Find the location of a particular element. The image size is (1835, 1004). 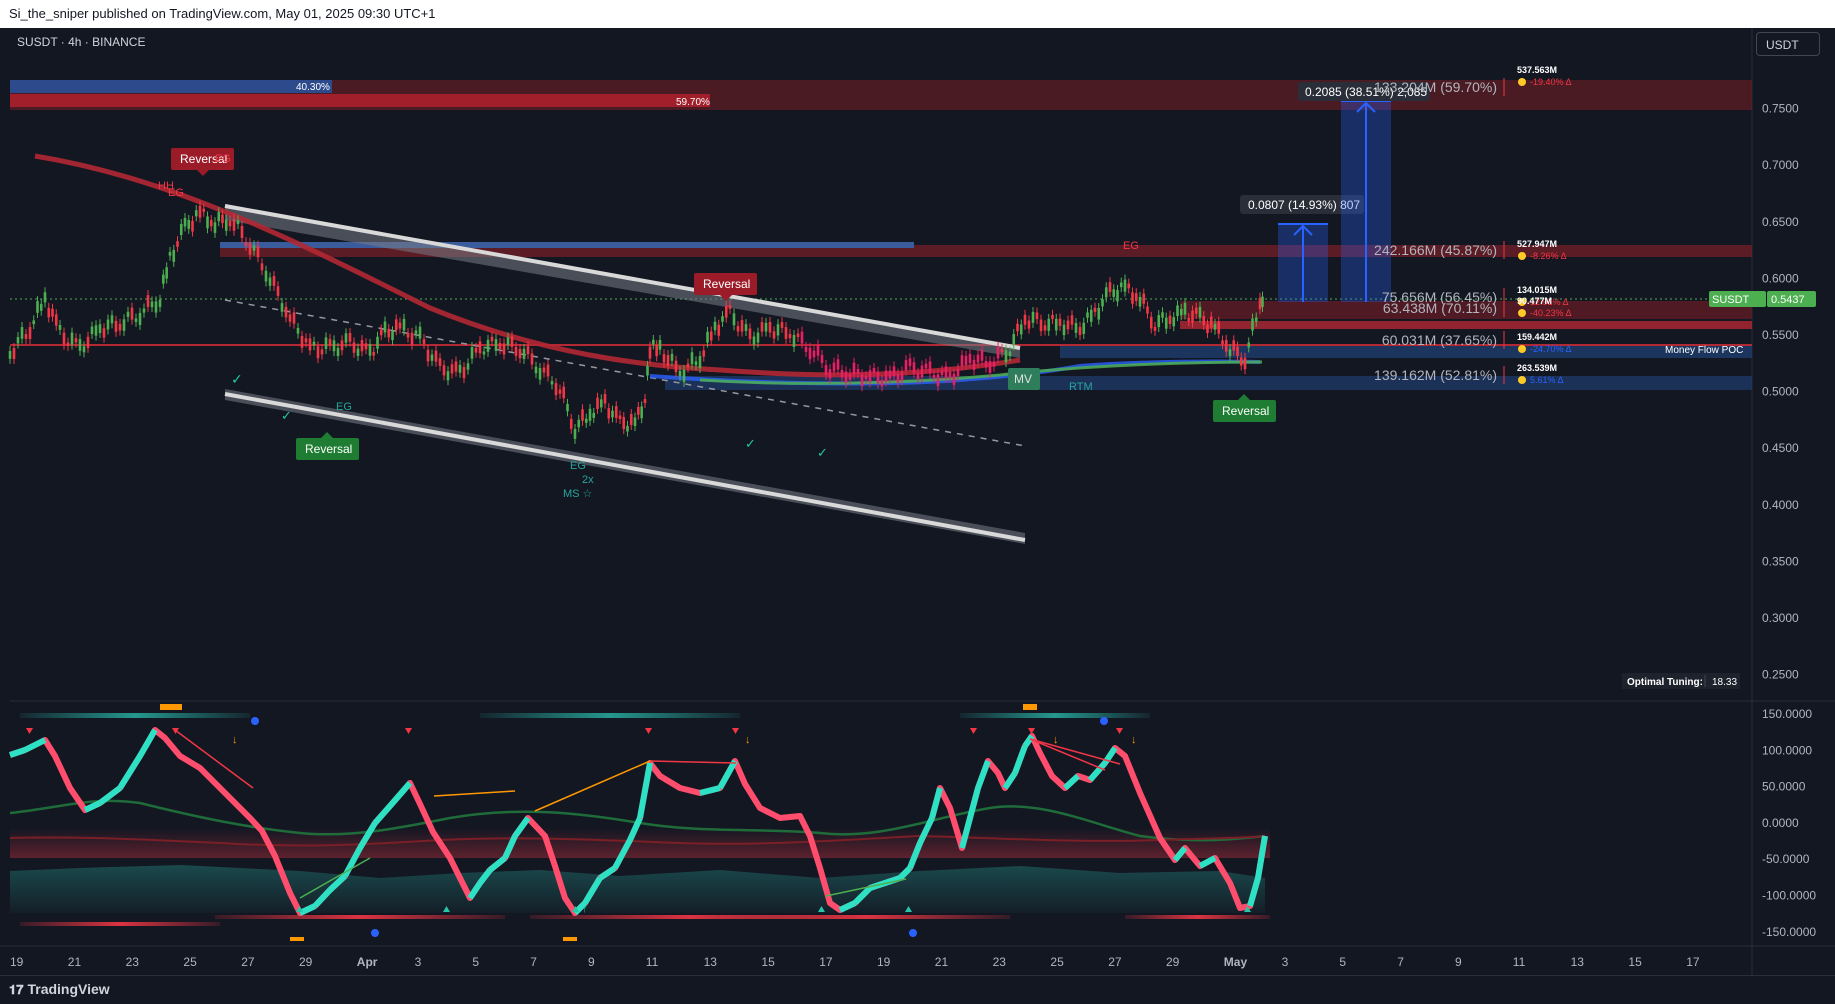

tradingview-logo: 𝟏𝟕 TradingView is located at coordinates (59, 989).